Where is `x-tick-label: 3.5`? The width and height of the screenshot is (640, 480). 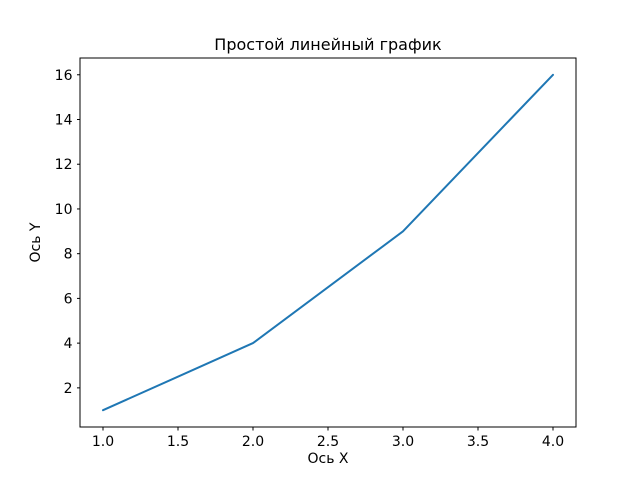 x-tick-label: 3.5 is located at coordinates (478, 442).